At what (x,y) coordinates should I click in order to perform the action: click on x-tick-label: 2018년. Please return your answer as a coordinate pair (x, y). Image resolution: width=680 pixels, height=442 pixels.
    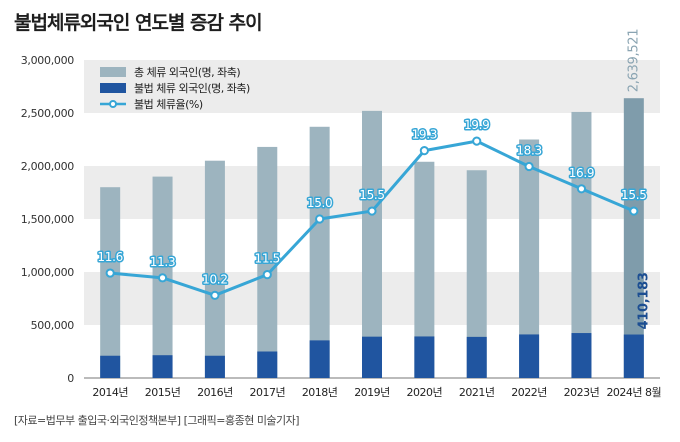
    Looking at the image, I should click on (320, 392).